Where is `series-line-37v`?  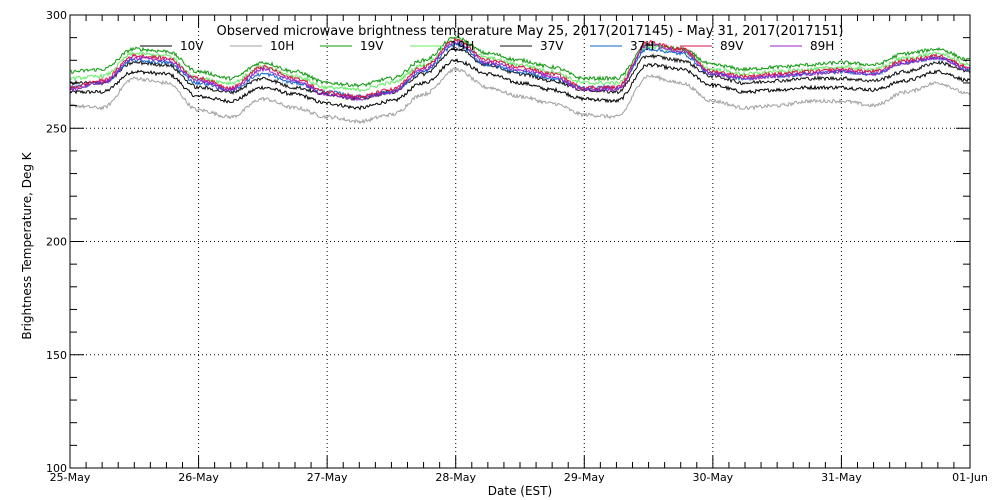 series-line-37v is located at coordinates (520, 74).